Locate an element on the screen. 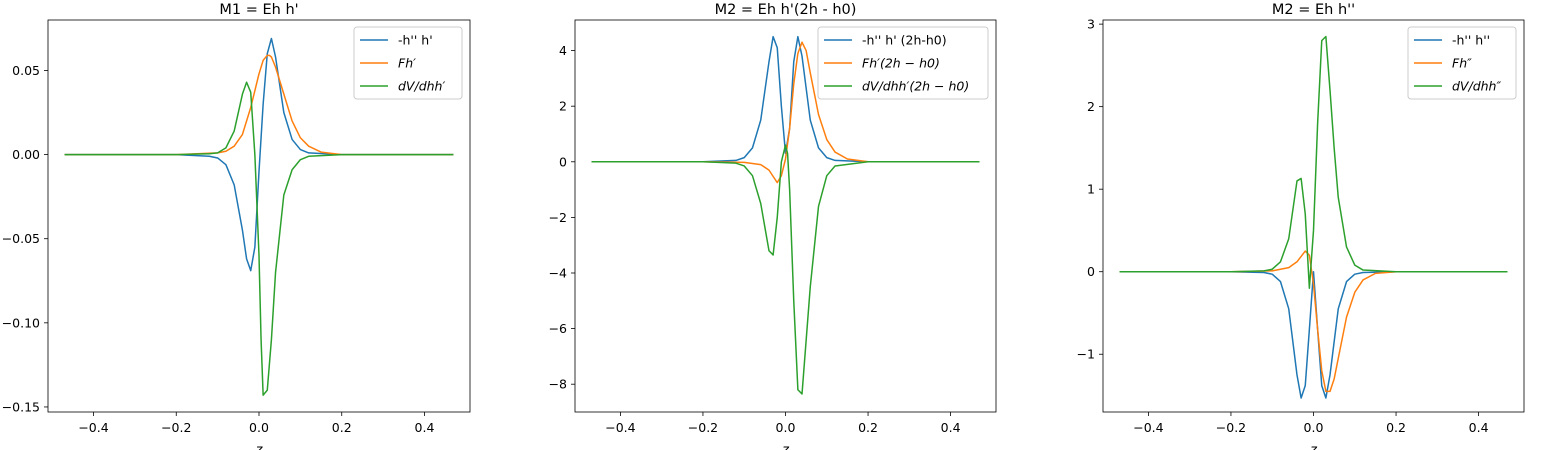 This screenshot has height=450, width=1550. y-tick-label: −8 is located at coordinates (558, 384).